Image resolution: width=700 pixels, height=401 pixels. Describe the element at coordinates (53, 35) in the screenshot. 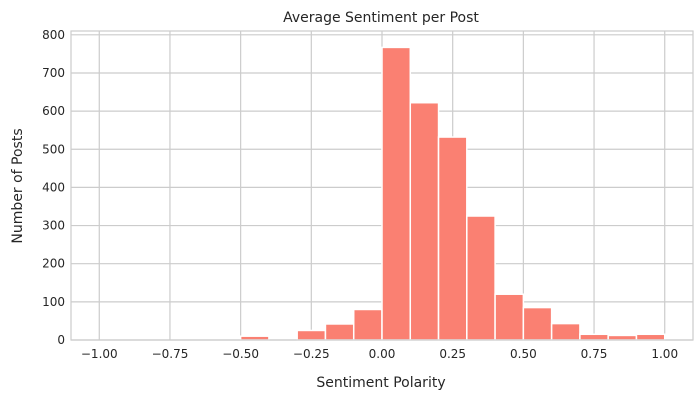

I see `y-tick-label: 800` at that location.